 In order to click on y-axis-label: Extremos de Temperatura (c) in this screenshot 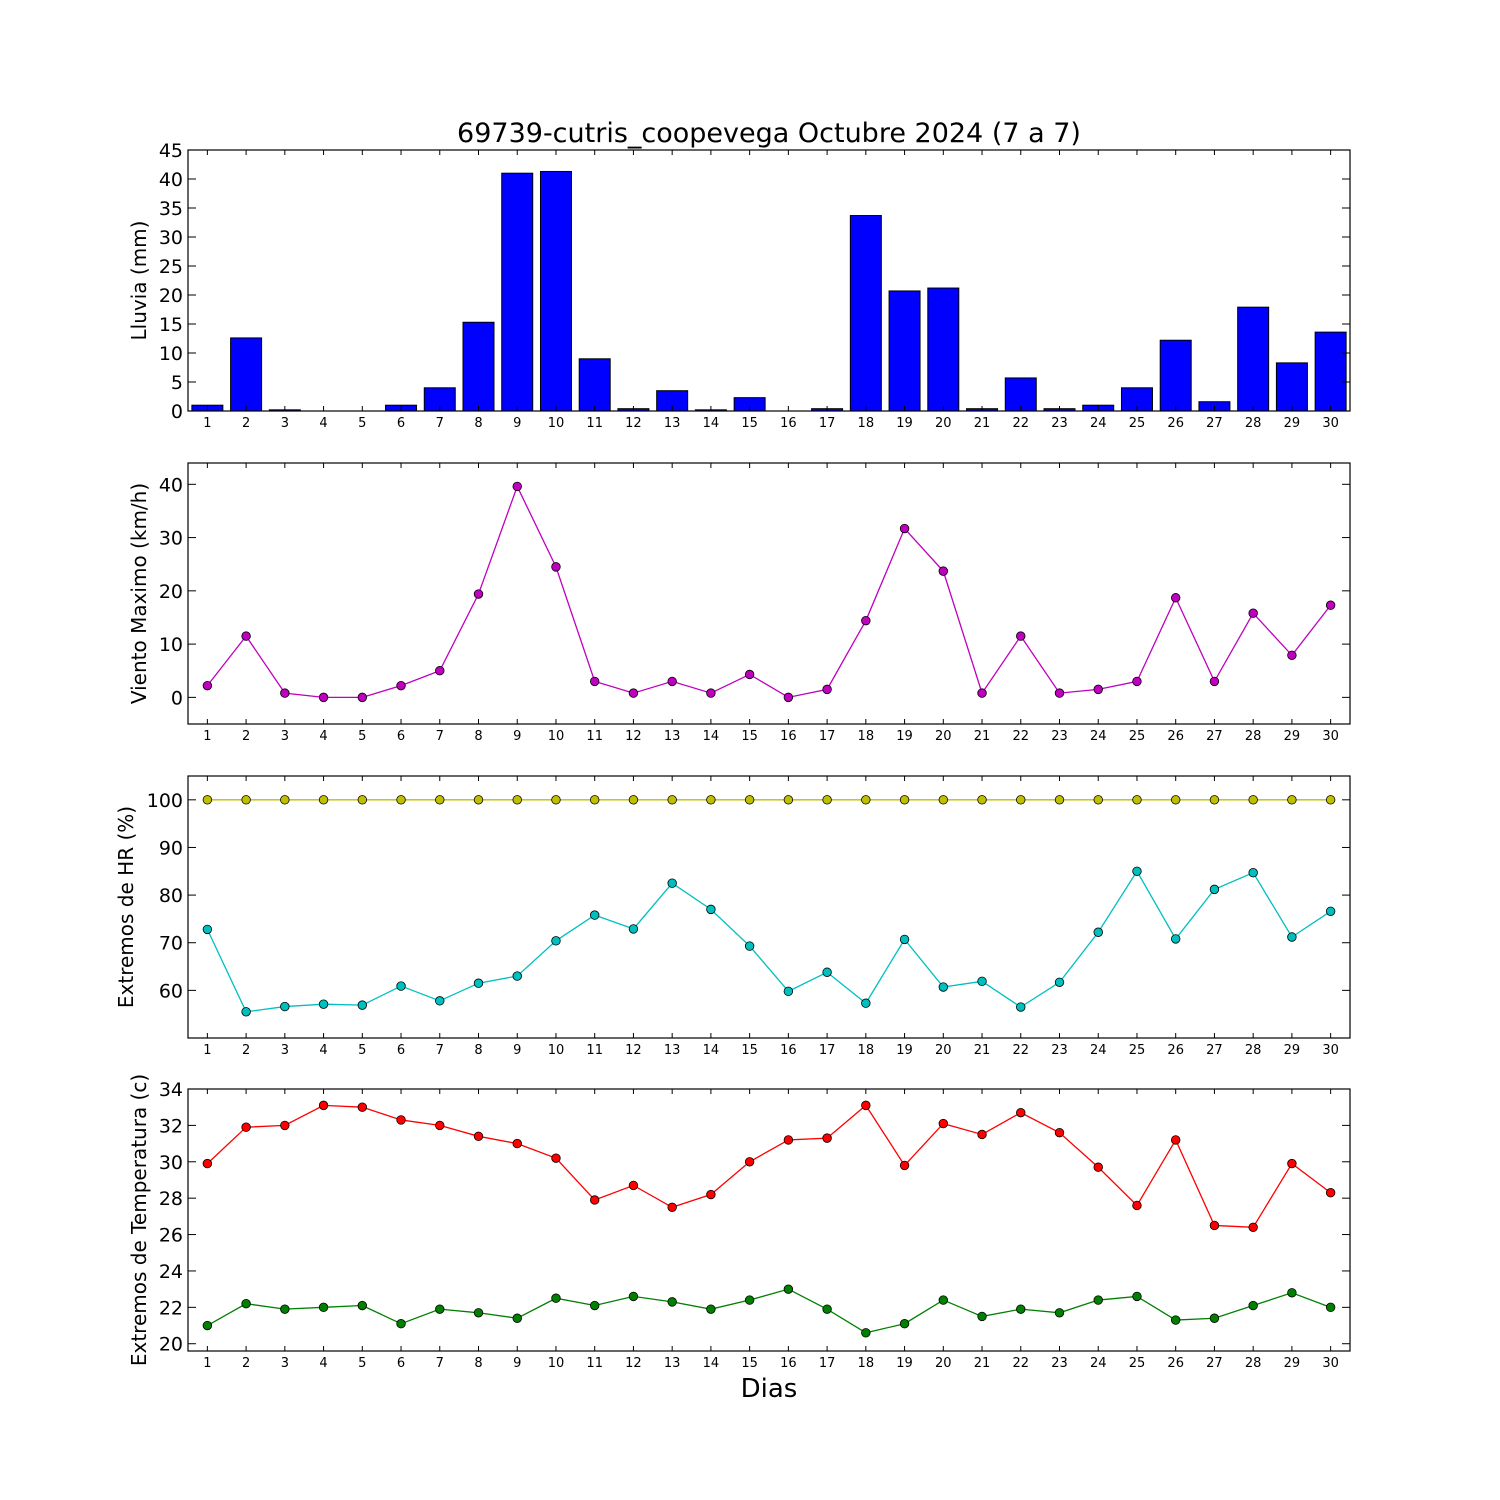, I will do `click(139, 1220)`.